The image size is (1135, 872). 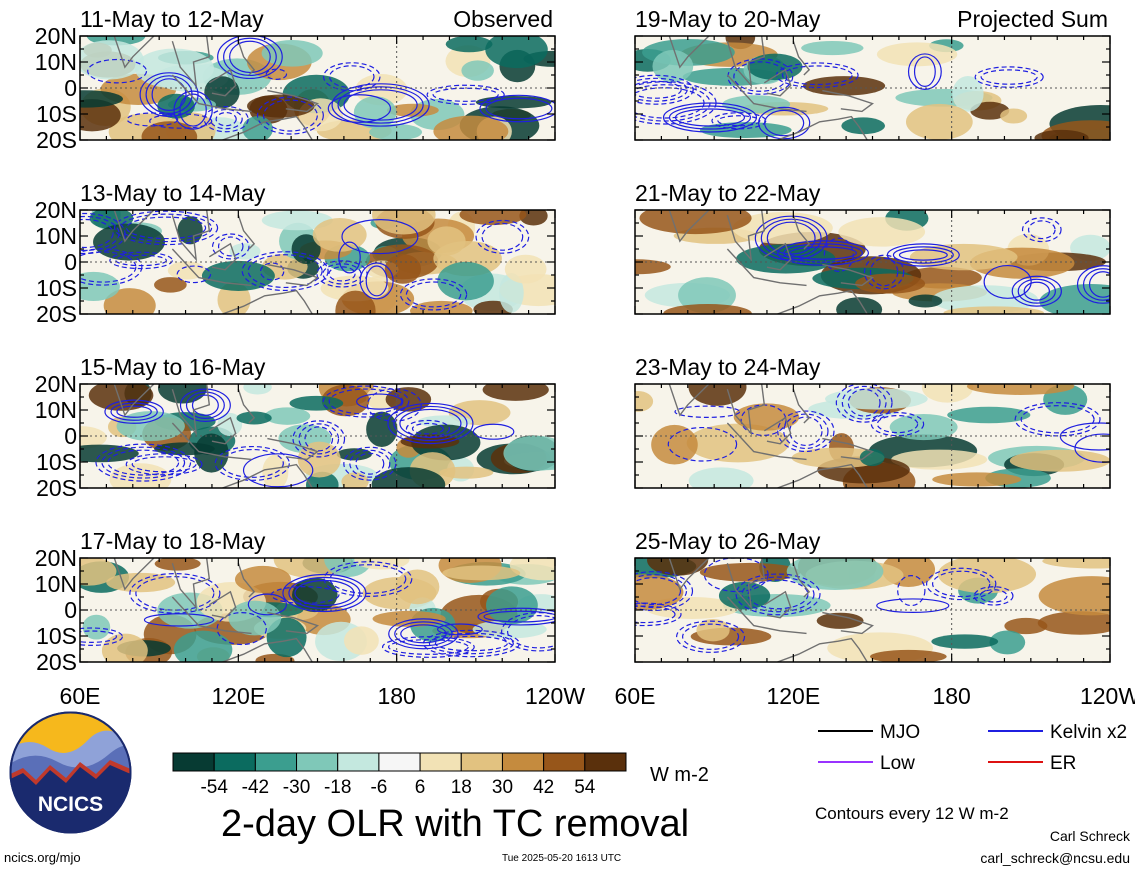 I want to click on panel-5: 19-May to 20-May Projected Sum, so click(x=872, y=73).